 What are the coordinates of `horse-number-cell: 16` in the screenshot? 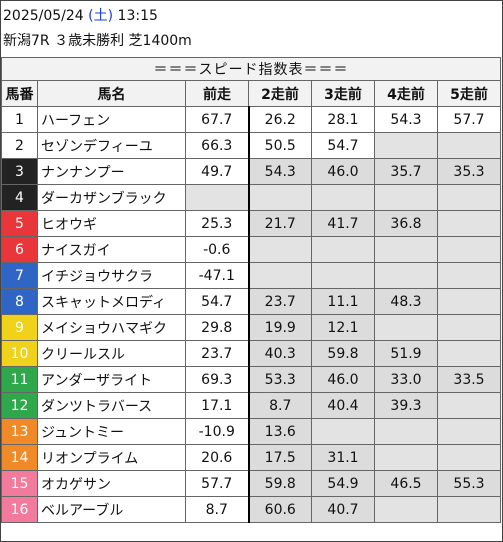 It's located at (19, 509).